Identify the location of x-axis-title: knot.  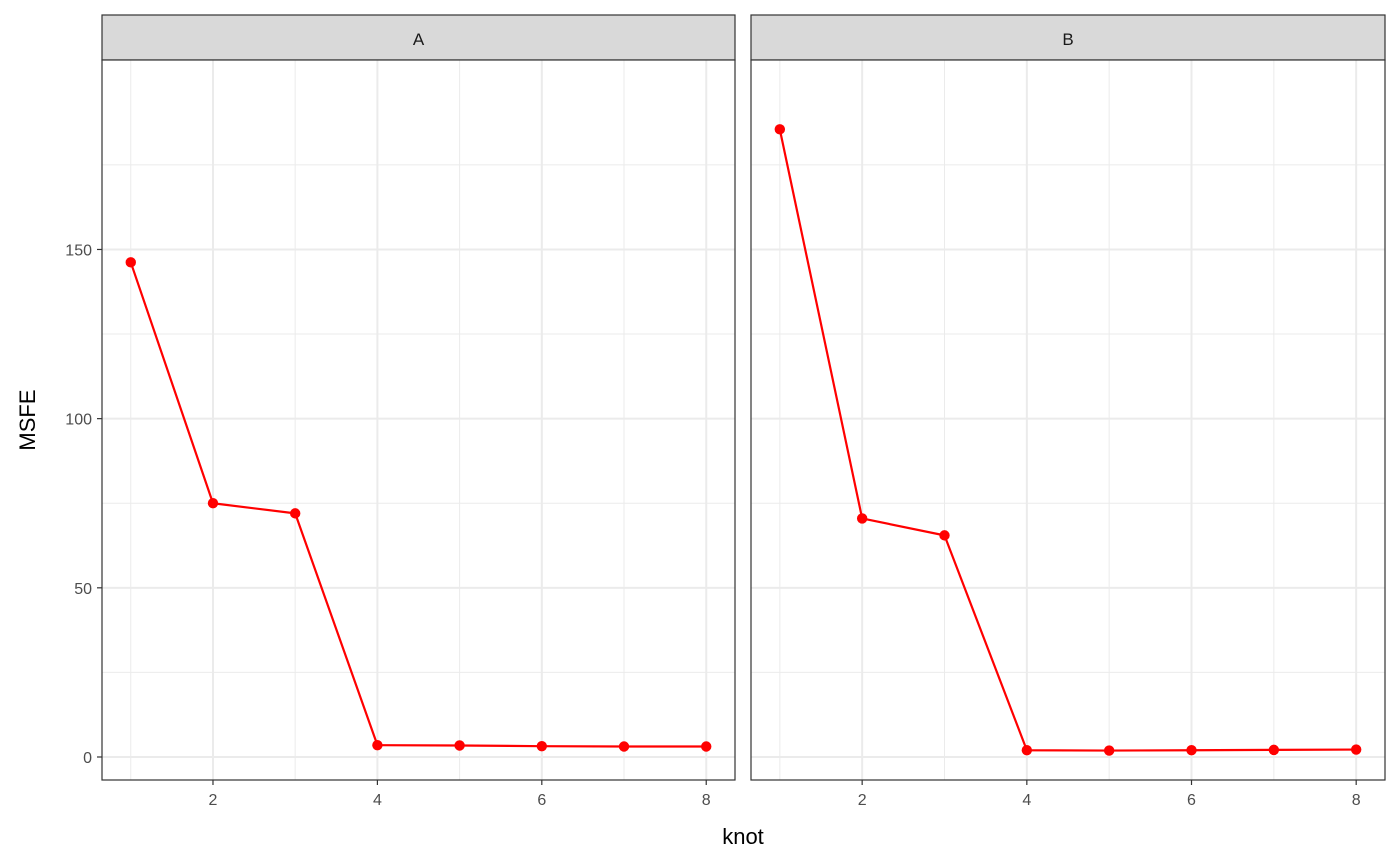
(743, 836).